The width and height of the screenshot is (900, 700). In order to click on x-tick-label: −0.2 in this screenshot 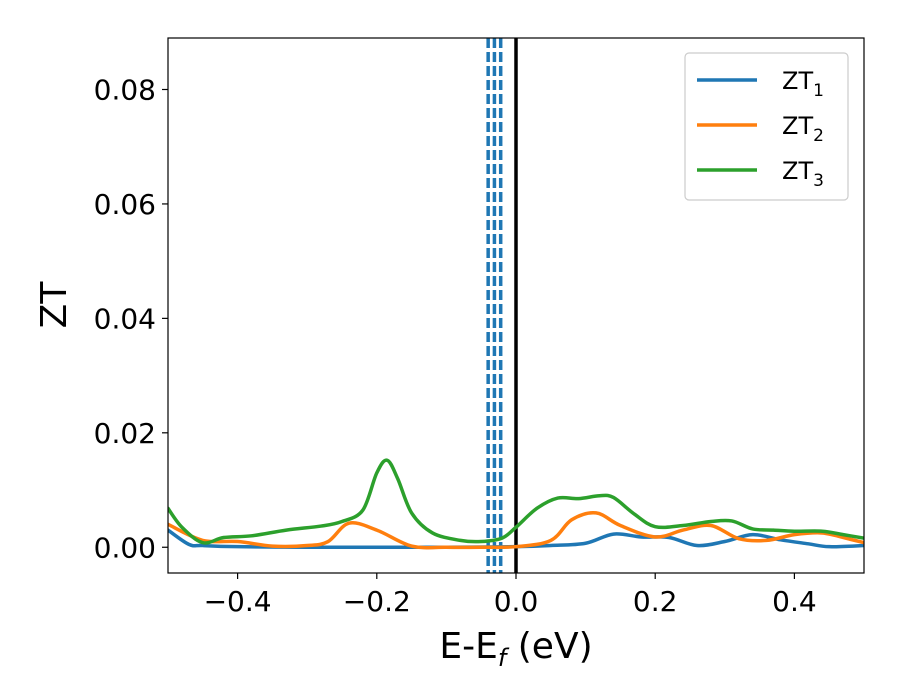, I will do `click(377, 601)`.